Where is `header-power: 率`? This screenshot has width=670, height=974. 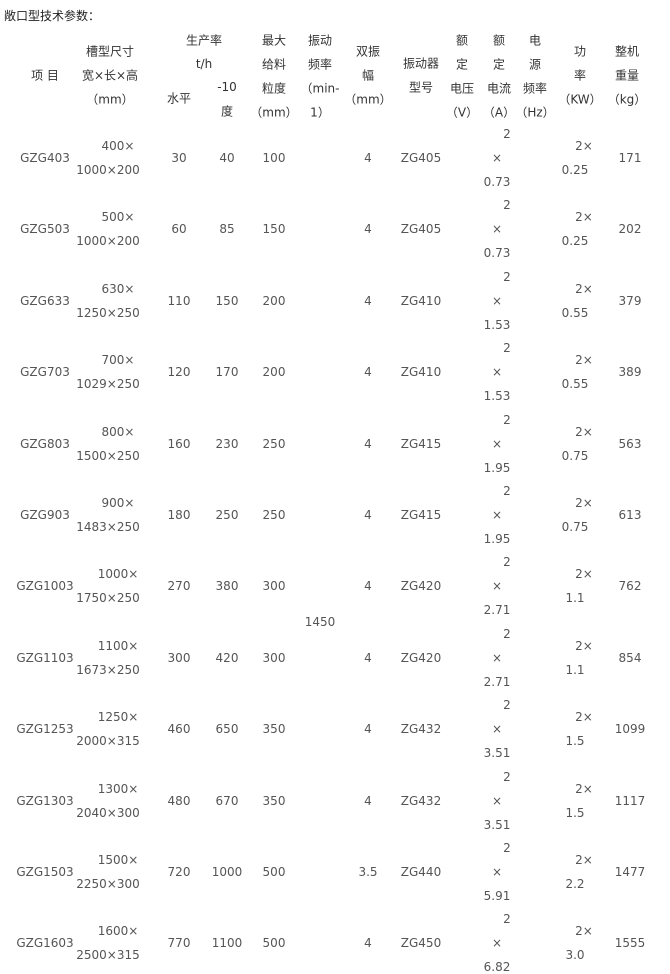 header-power: 率 is located at coordinates (580, 75).